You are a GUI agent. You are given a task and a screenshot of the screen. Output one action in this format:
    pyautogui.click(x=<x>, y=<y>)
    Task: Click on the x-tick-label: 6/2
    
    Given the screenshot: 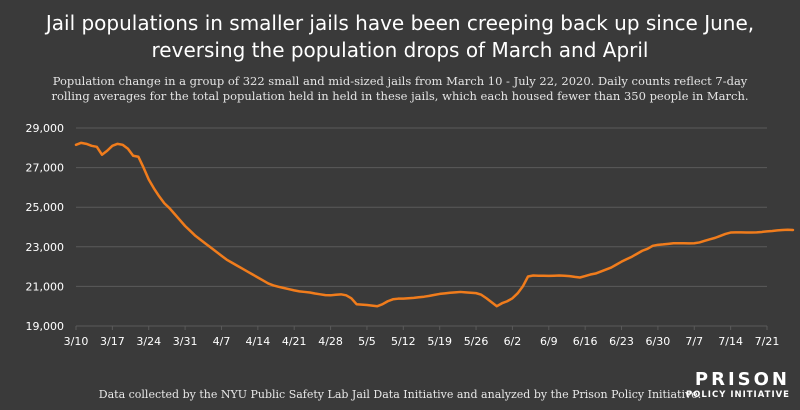 What is the action you would take?
    pyautogui.click(x=513, y=341)
    